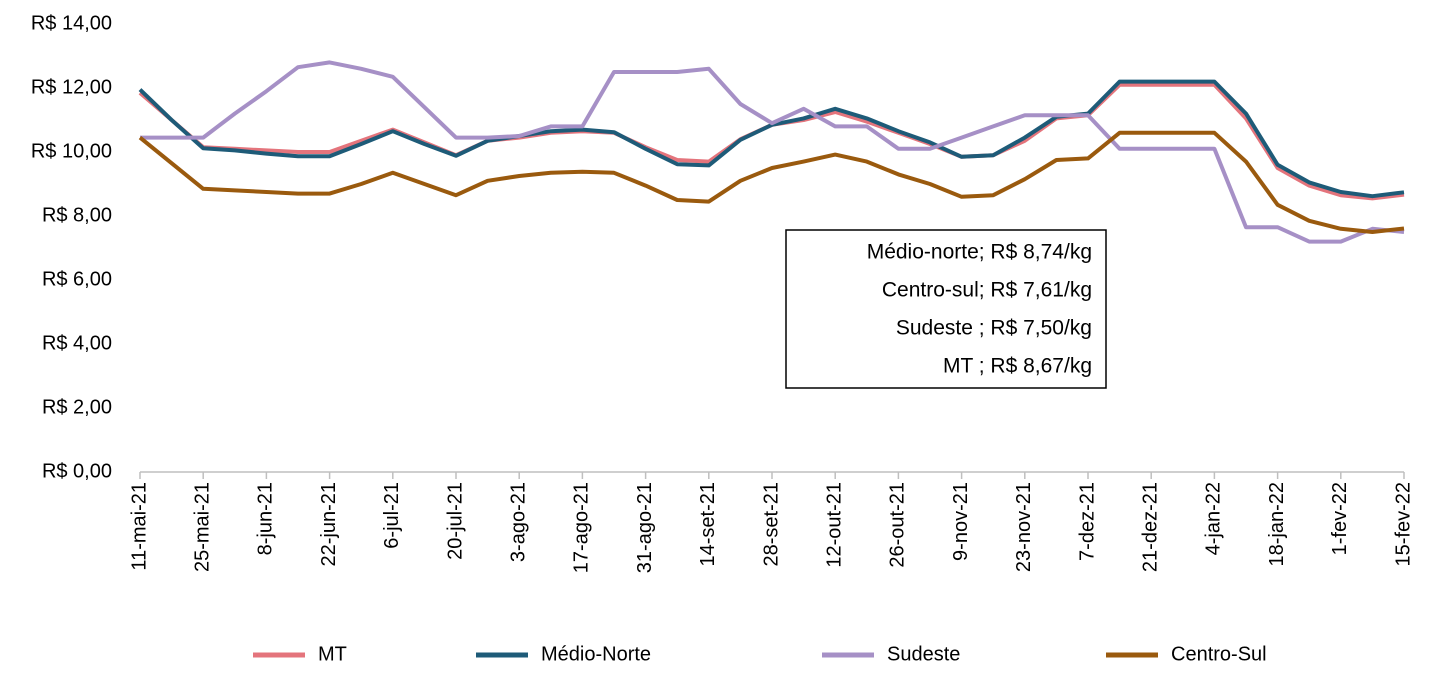 The width and height of the screenshot is (1435, 673). Describe the element at coordinates (834, 525) in the screenshot. I see `x-tick-label: 12-out-21` at that location.